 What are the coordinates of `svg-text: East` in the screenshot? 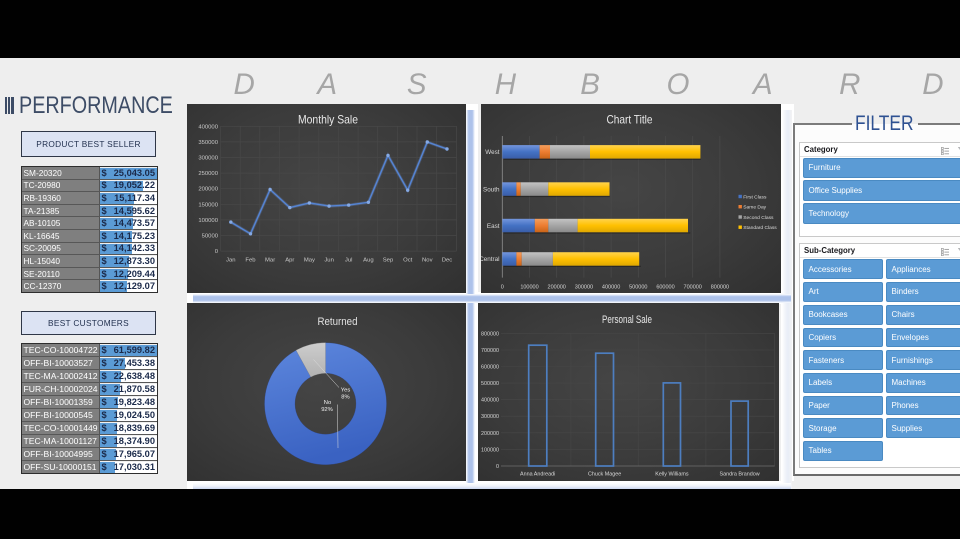 It's located at (492, 226).